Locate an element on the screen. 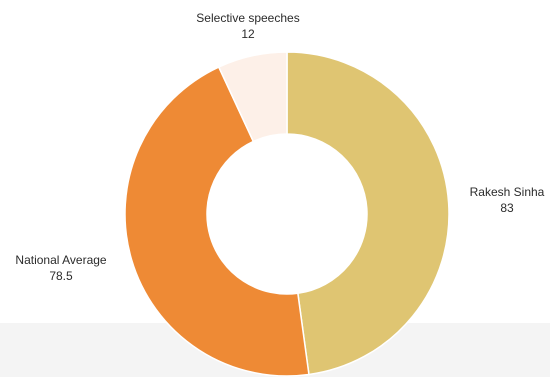 The image size is (550, 377). slice-name: National Average is located at coordinates (61, 260).